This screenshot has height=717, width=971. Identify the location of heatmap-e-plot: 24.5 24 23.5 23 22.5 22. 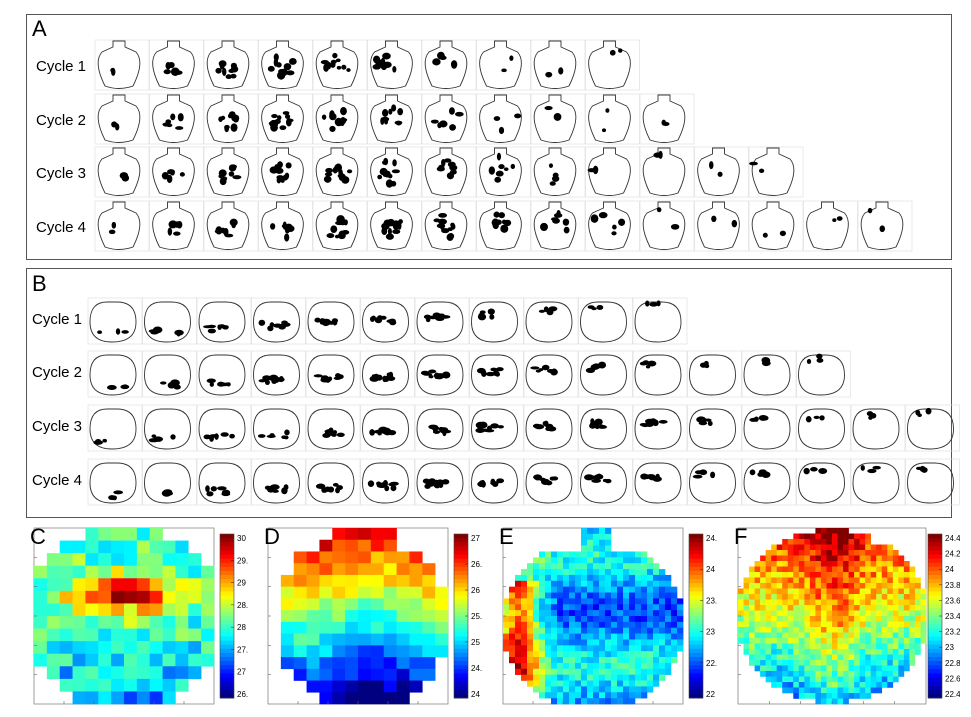
(612, 616).